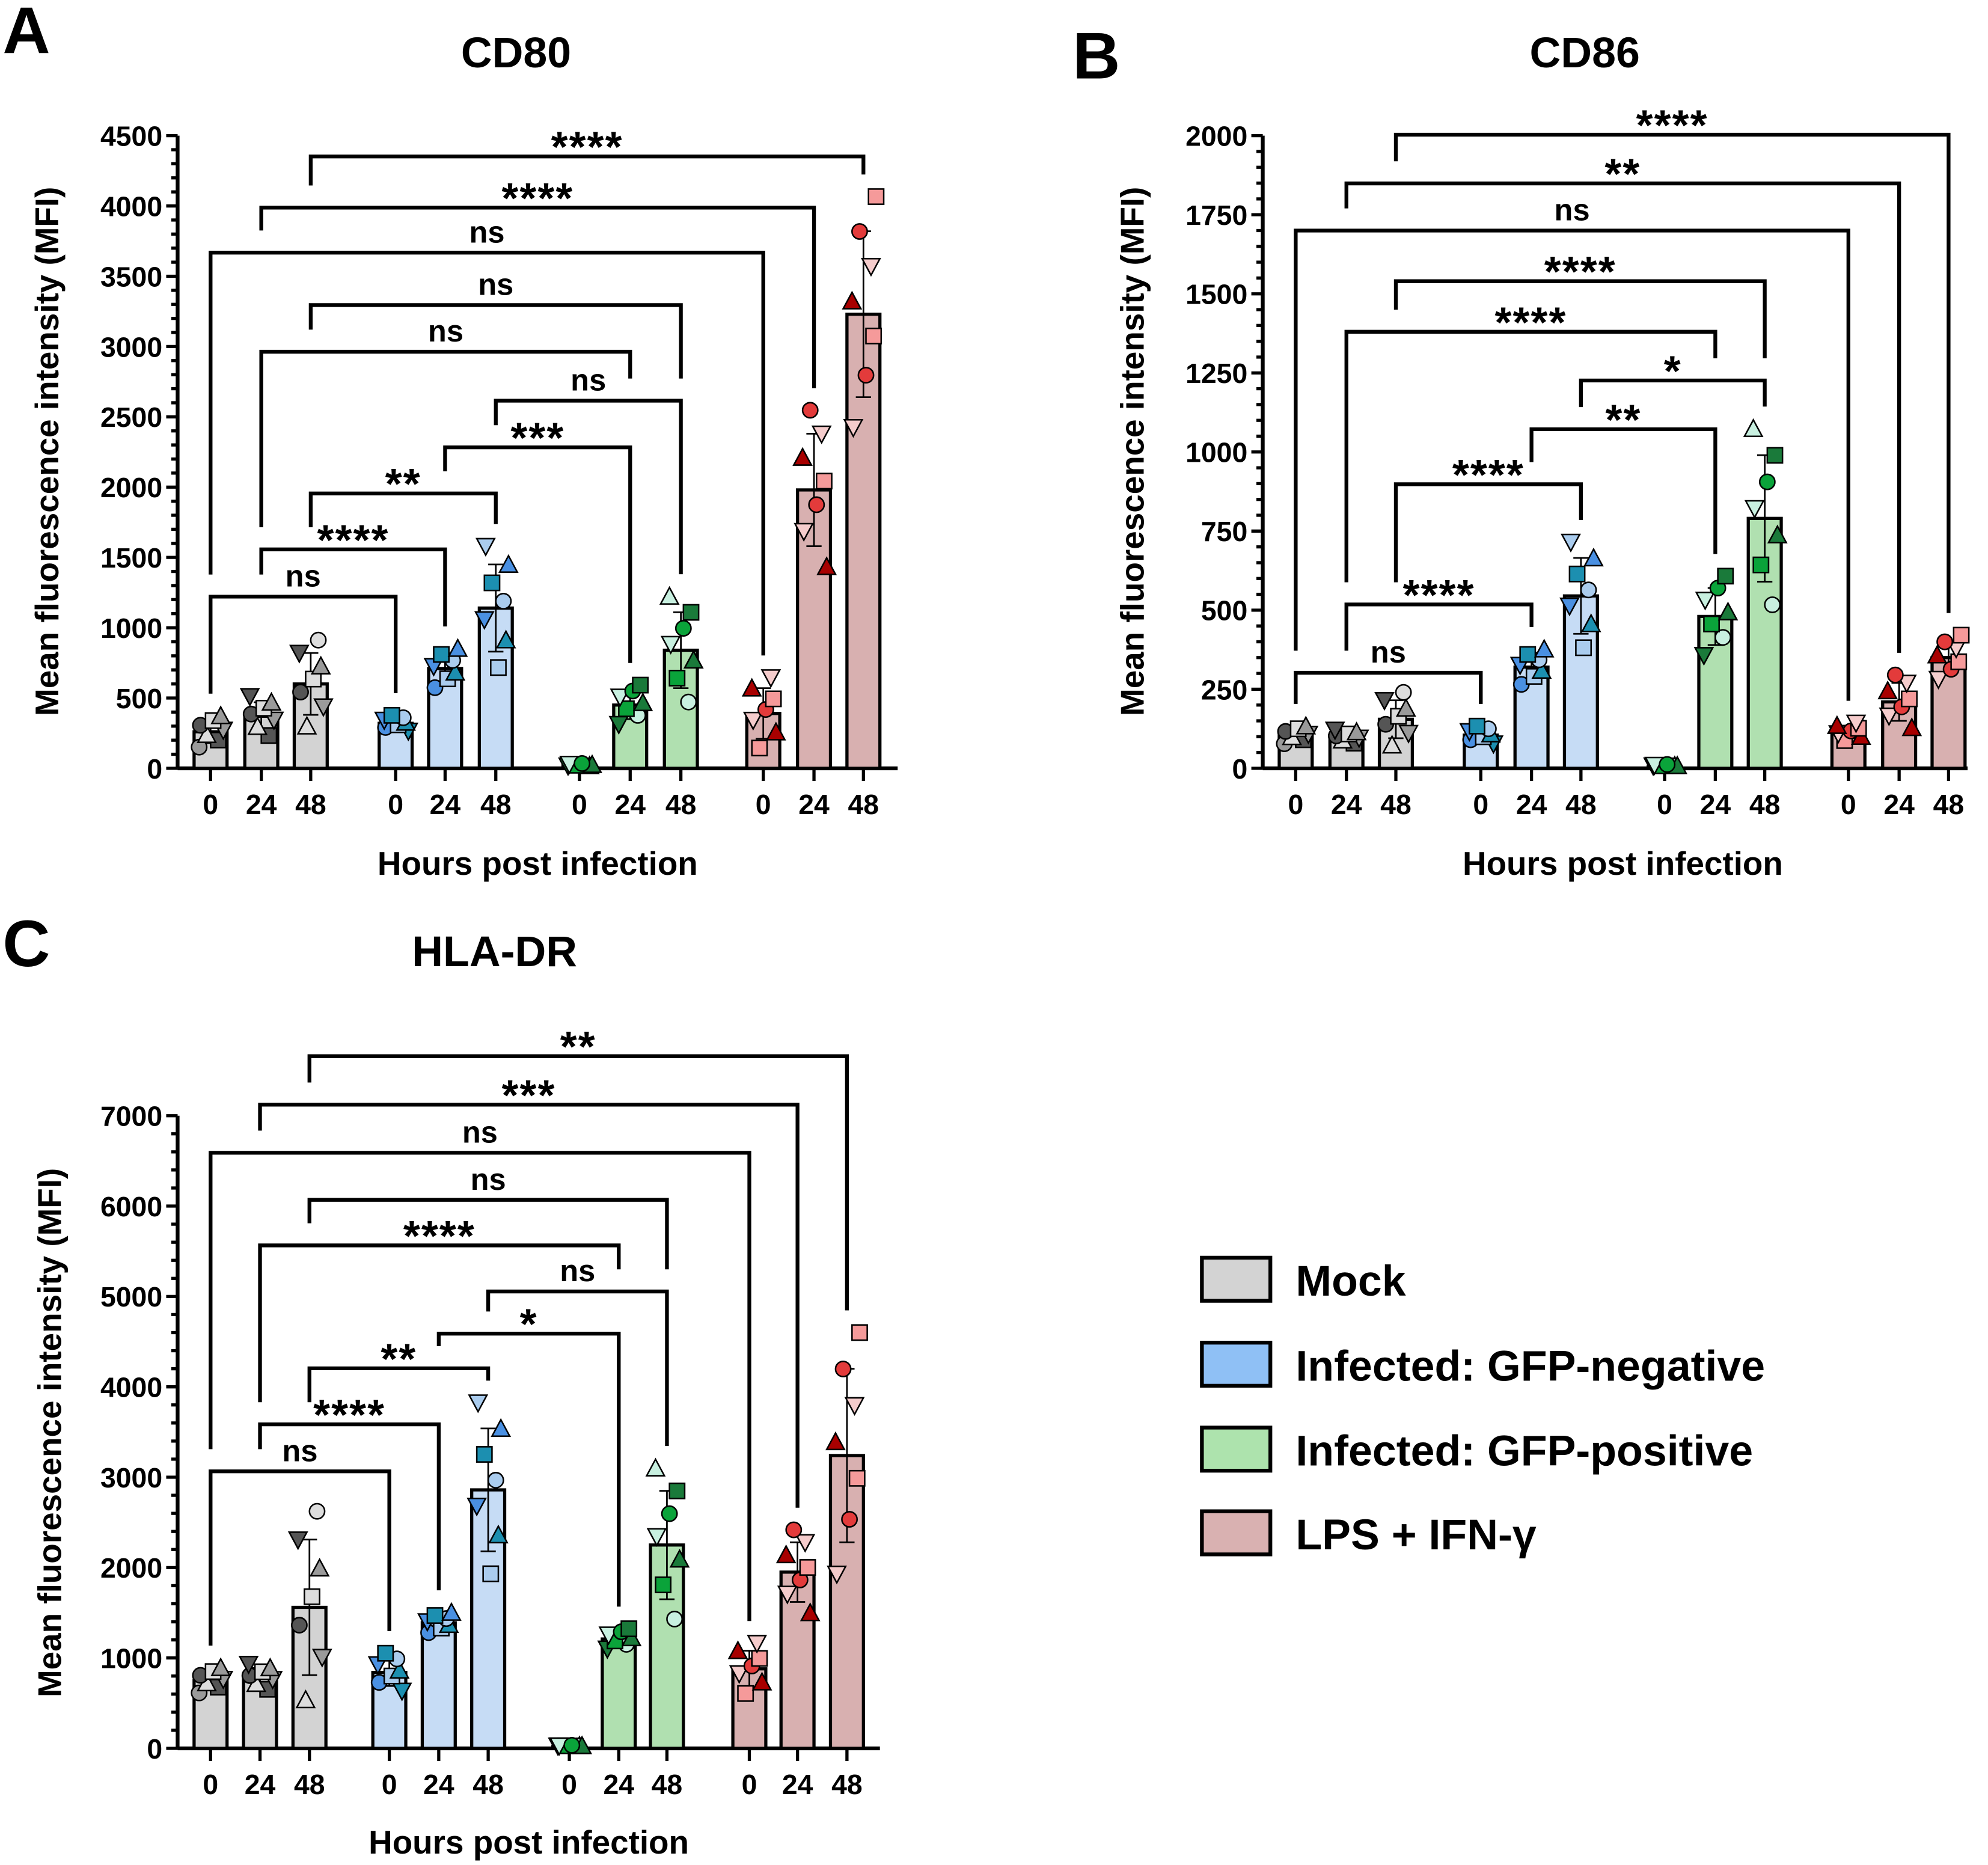  I want to click on x-axis-label-a: Hours post infection, so click(538, 863).